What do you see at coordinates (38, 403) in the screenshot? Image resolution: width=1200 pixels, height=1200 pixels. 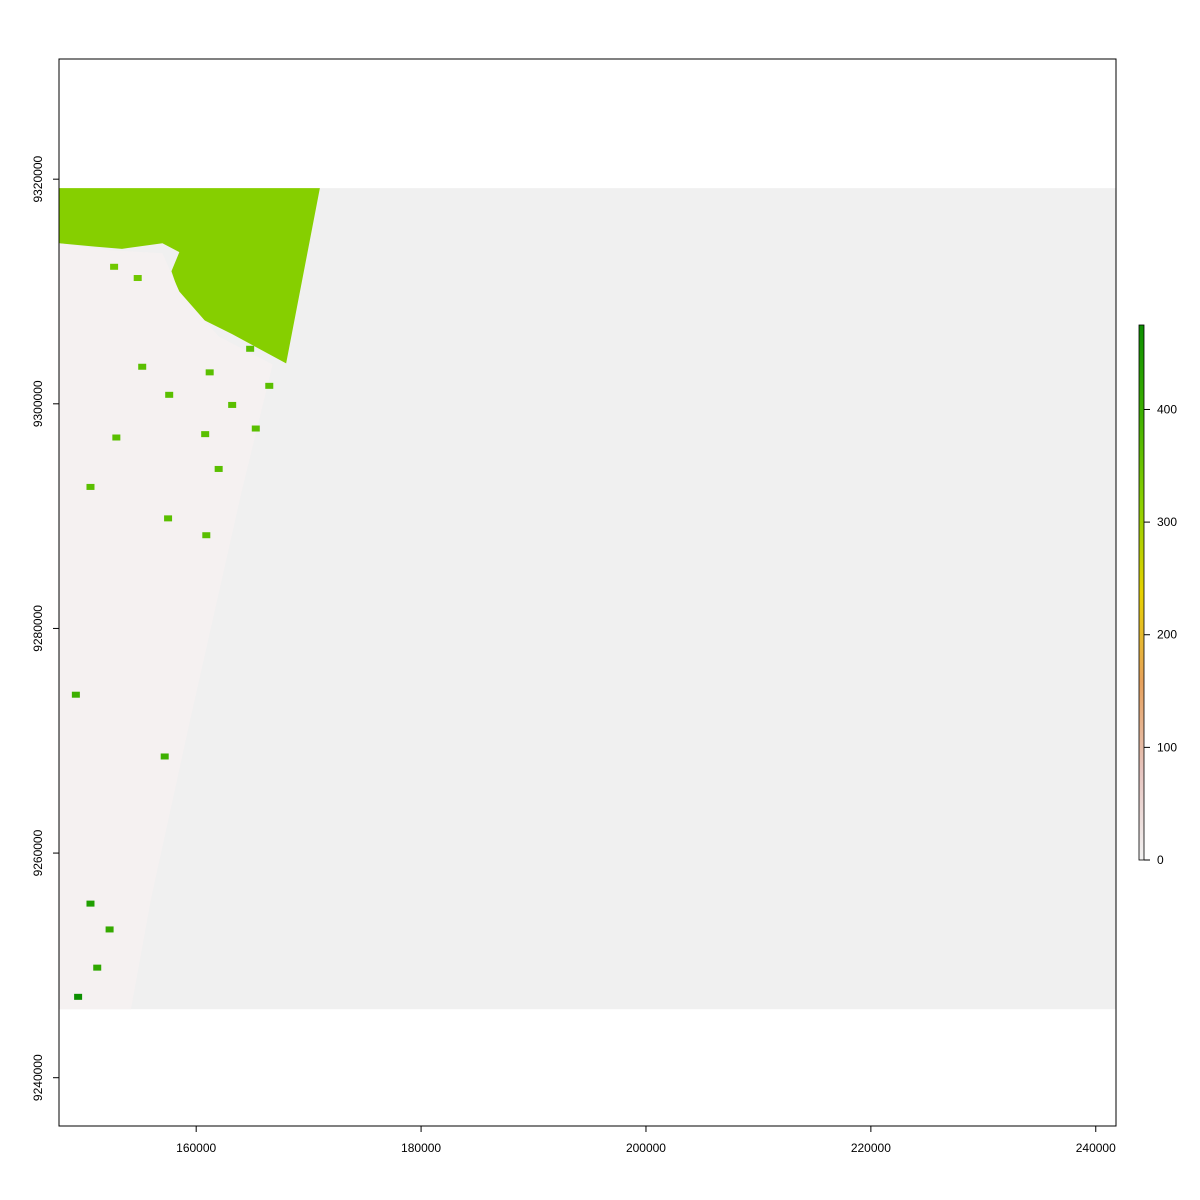 I see `y-tick-label: 9300000` at bounding box center [38, 403].